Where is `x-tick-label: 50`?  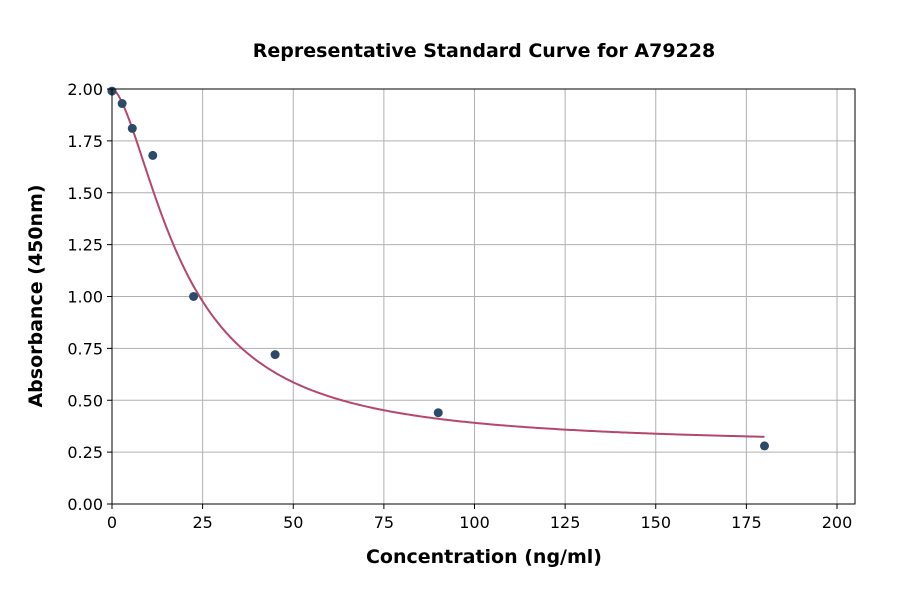
x-tick-label: 50 is located at coordinates (293, 522).